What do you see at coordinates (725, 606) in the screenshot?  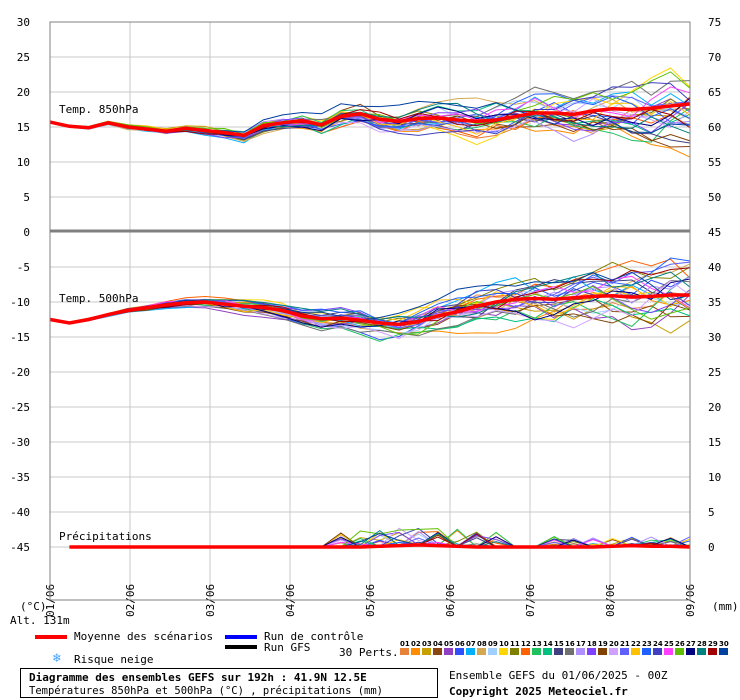 I see `right-axis-unit: (mm)` at bounding box center [725, 606].